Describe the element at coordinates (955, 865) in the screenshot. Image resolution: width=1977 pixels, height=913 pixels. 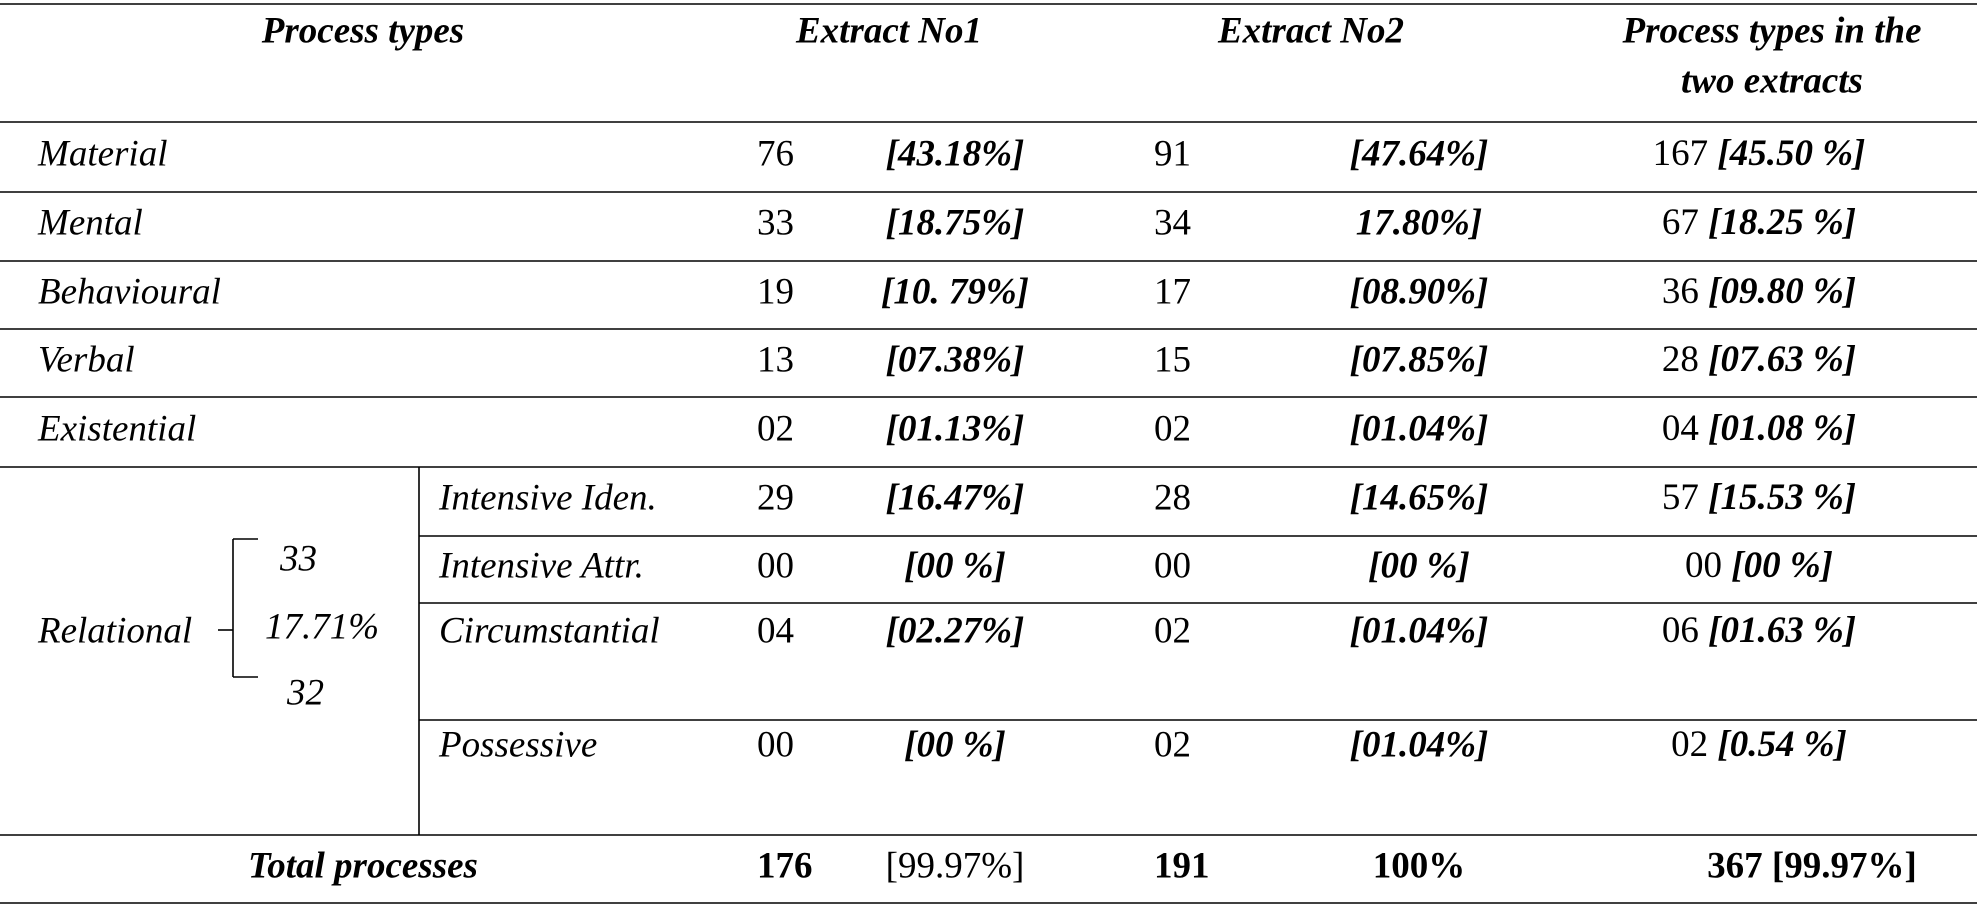
I see `total-percent: [99.97%]` at that location.